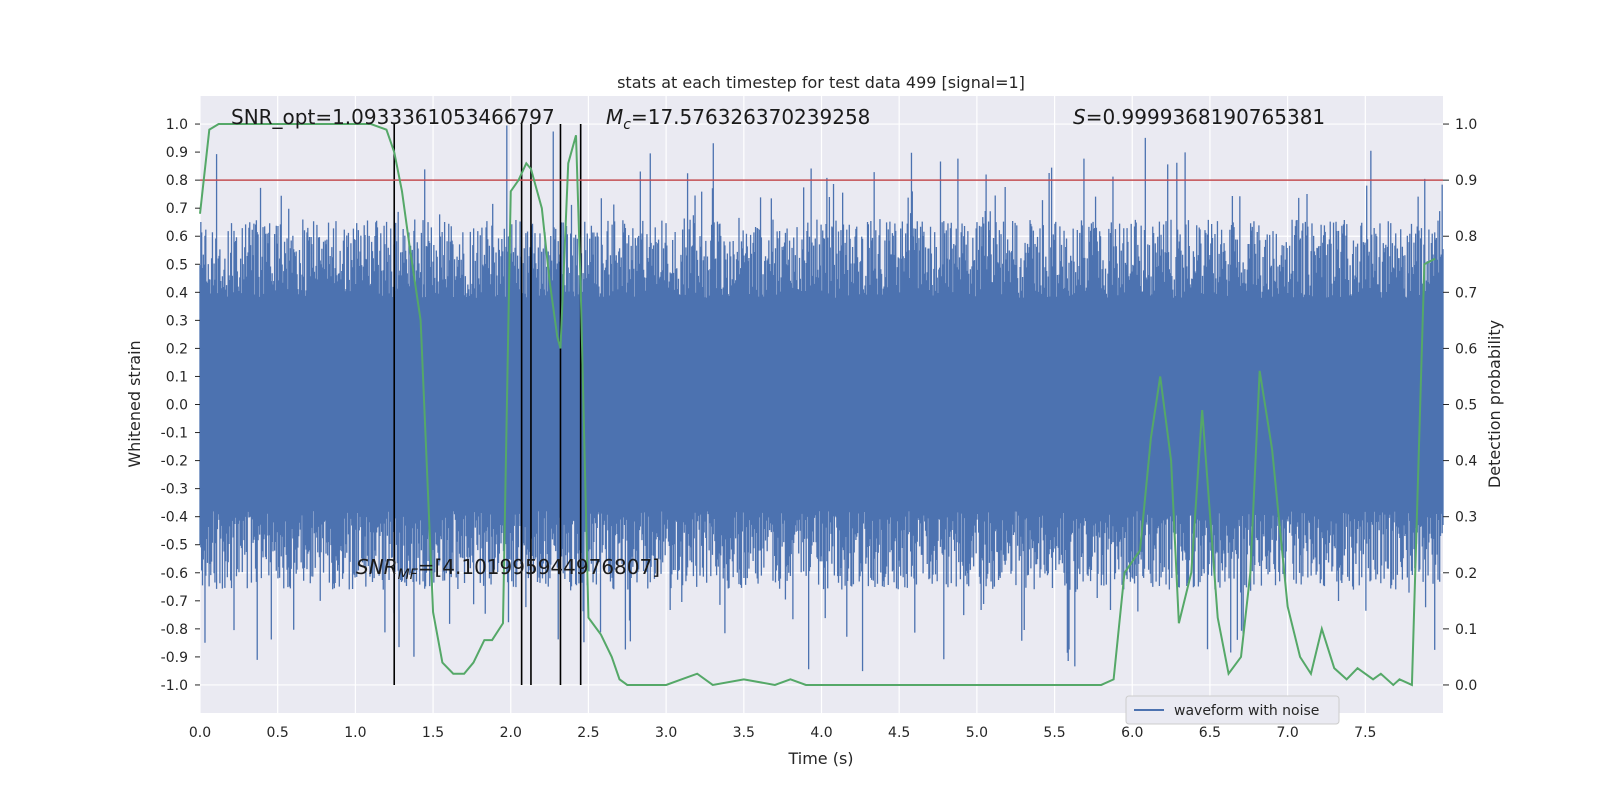 The height and width of the screenshot is (800, 1600). I want to click on y-ticks-right: 1.0 0.9 0.8 0.7 0.6 0.5 0.4 0.3 0.2 0.1 0.0, so click(1460, 405).